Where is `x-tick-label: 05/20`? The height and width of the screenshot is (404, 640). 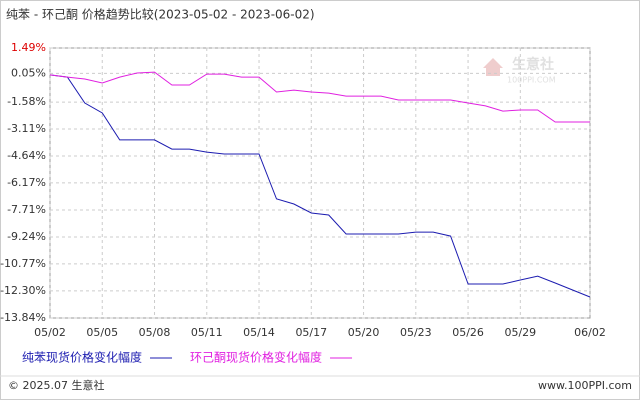
x-tick-label: 05/20 is located at coordinates (364, 332).